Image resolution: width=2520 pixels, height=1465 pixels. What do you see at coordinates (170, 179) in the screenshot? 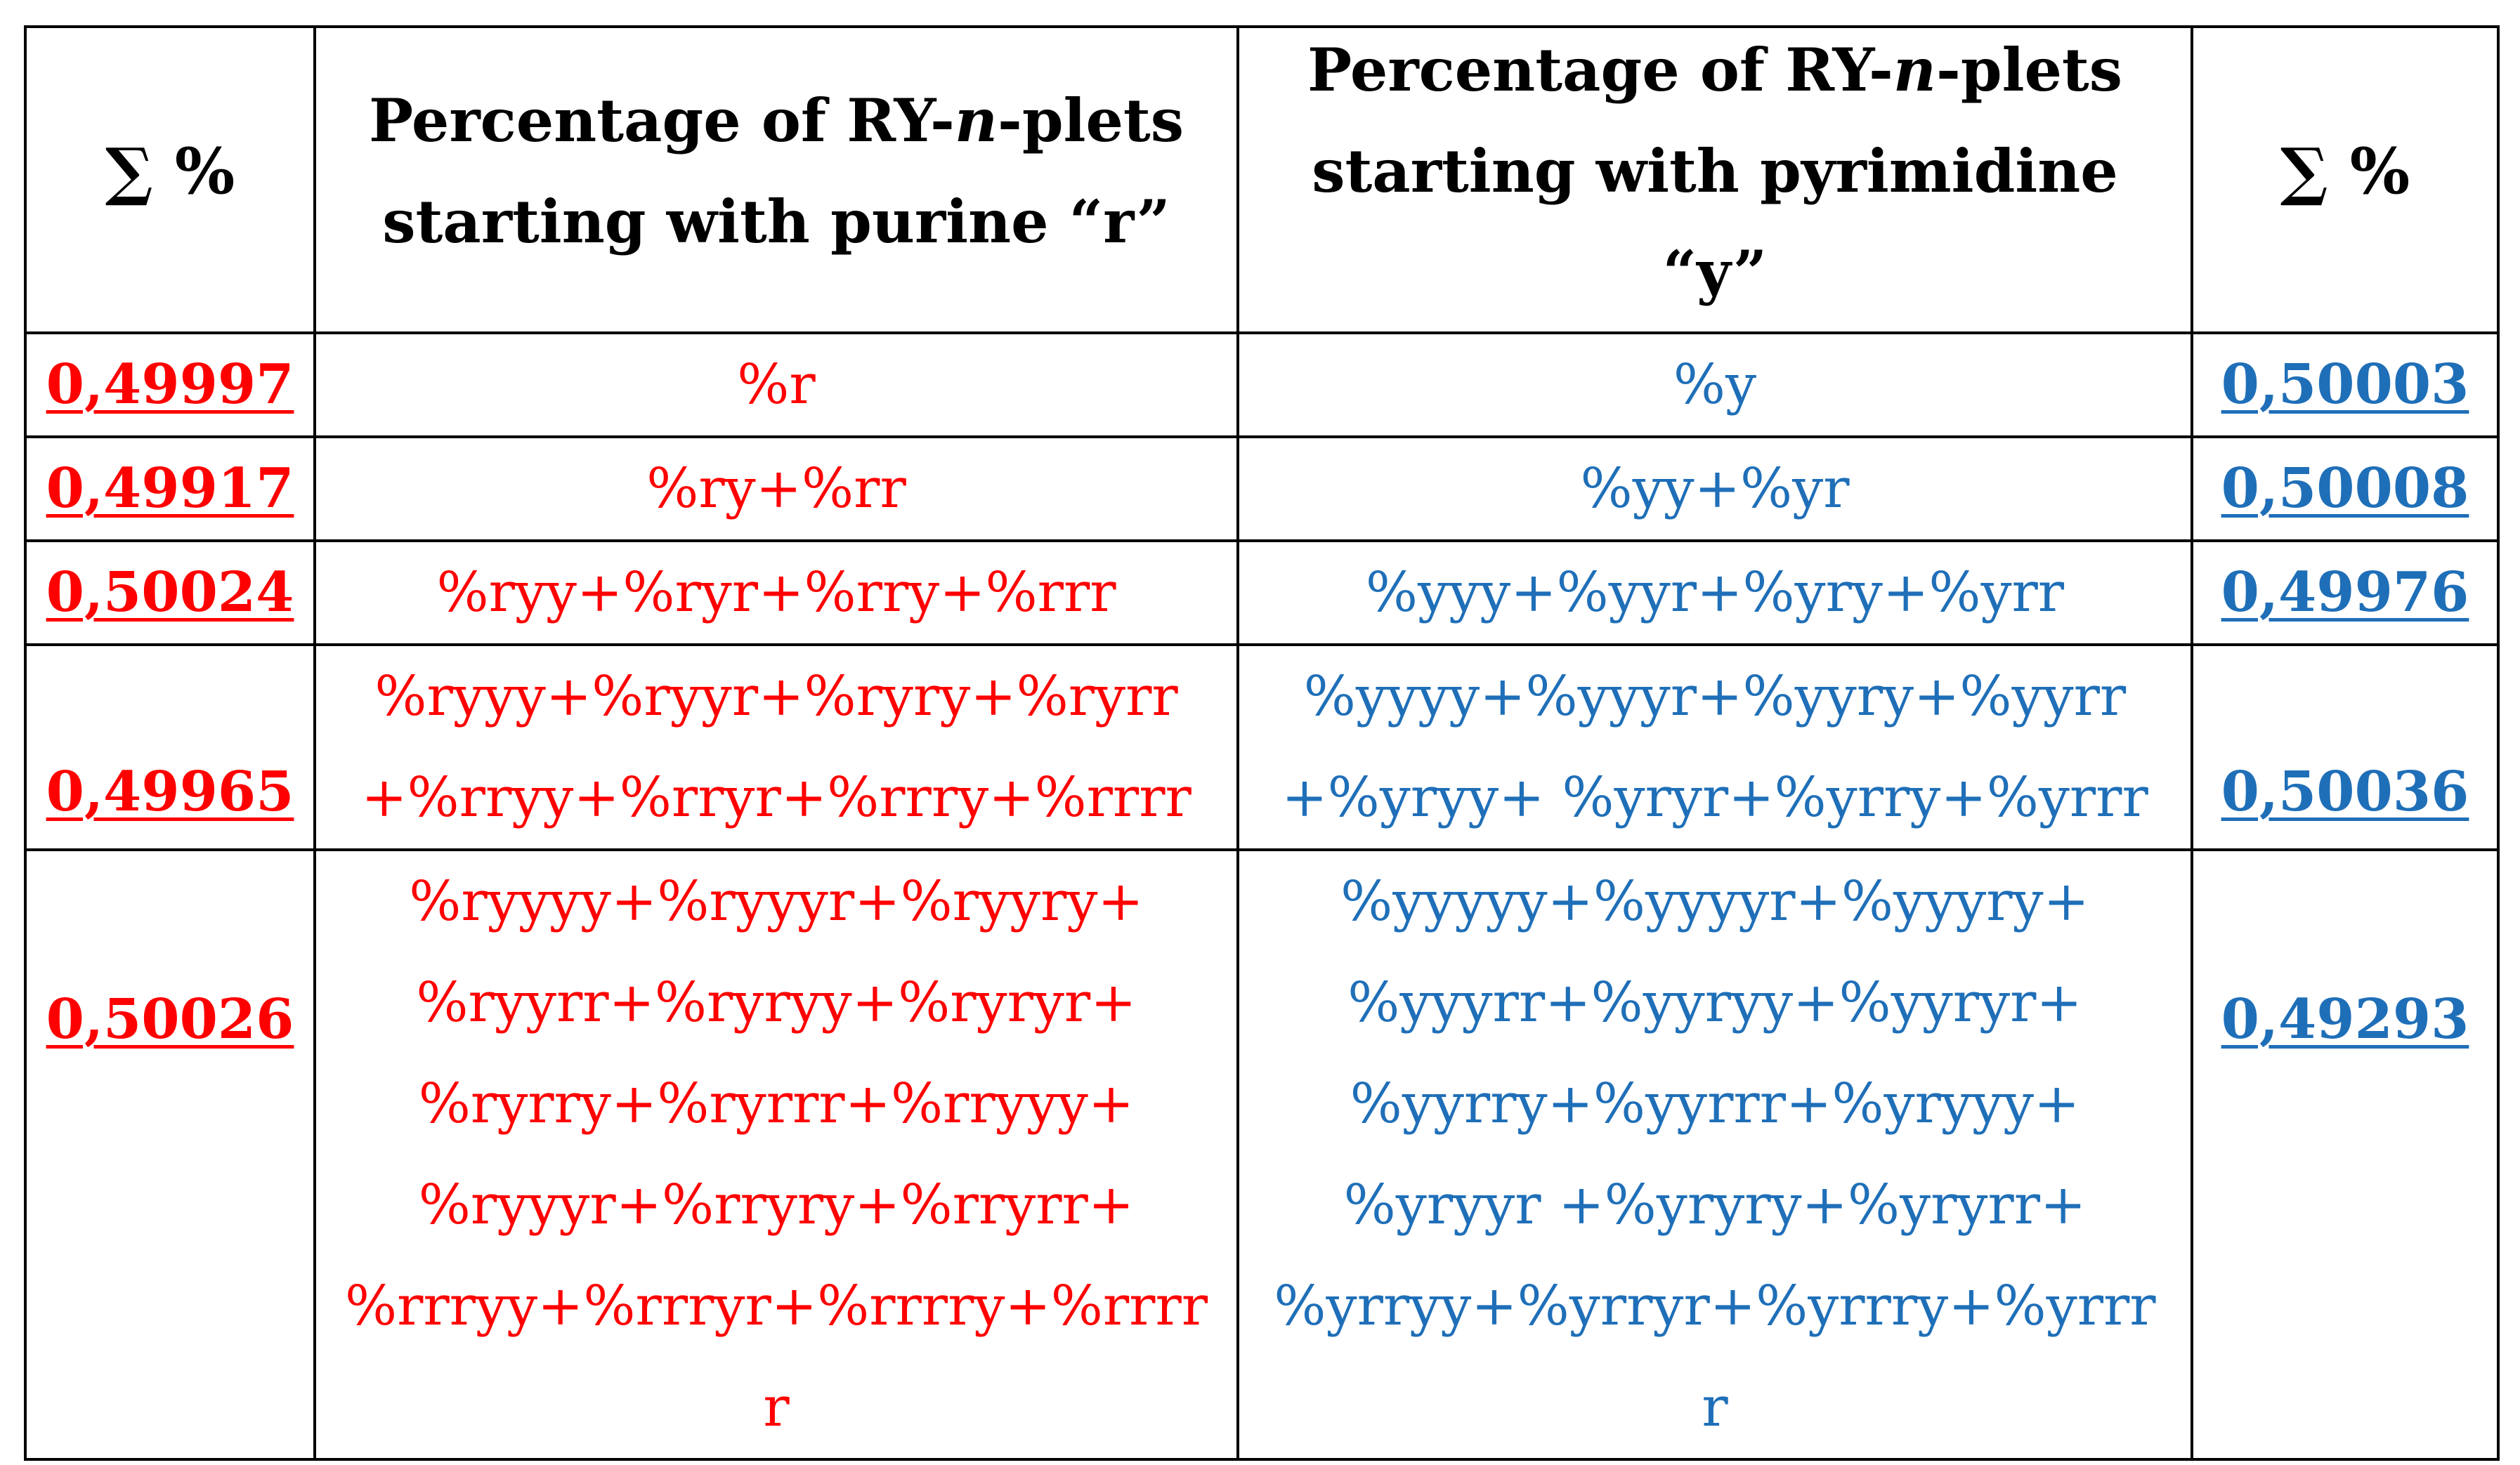
I see `header-sum-purine: ∑ %` at bounding box center [170, 179].